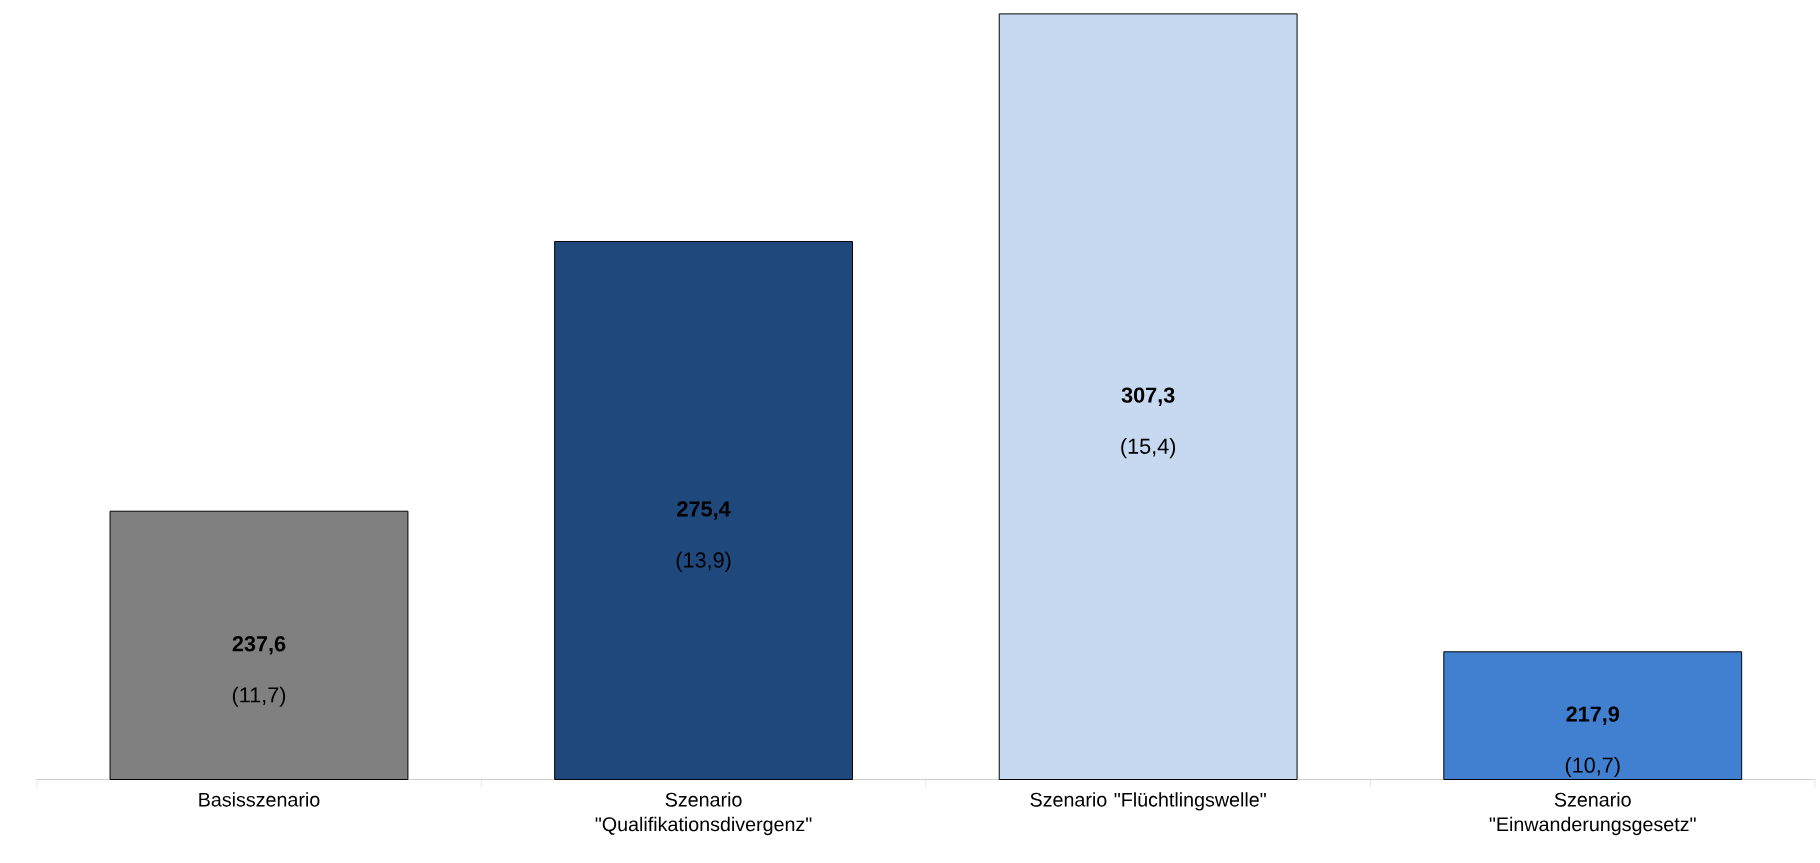 This screenshot has height=863, width=1820. I want to click on data-label: 237,6, so click(259, 645).